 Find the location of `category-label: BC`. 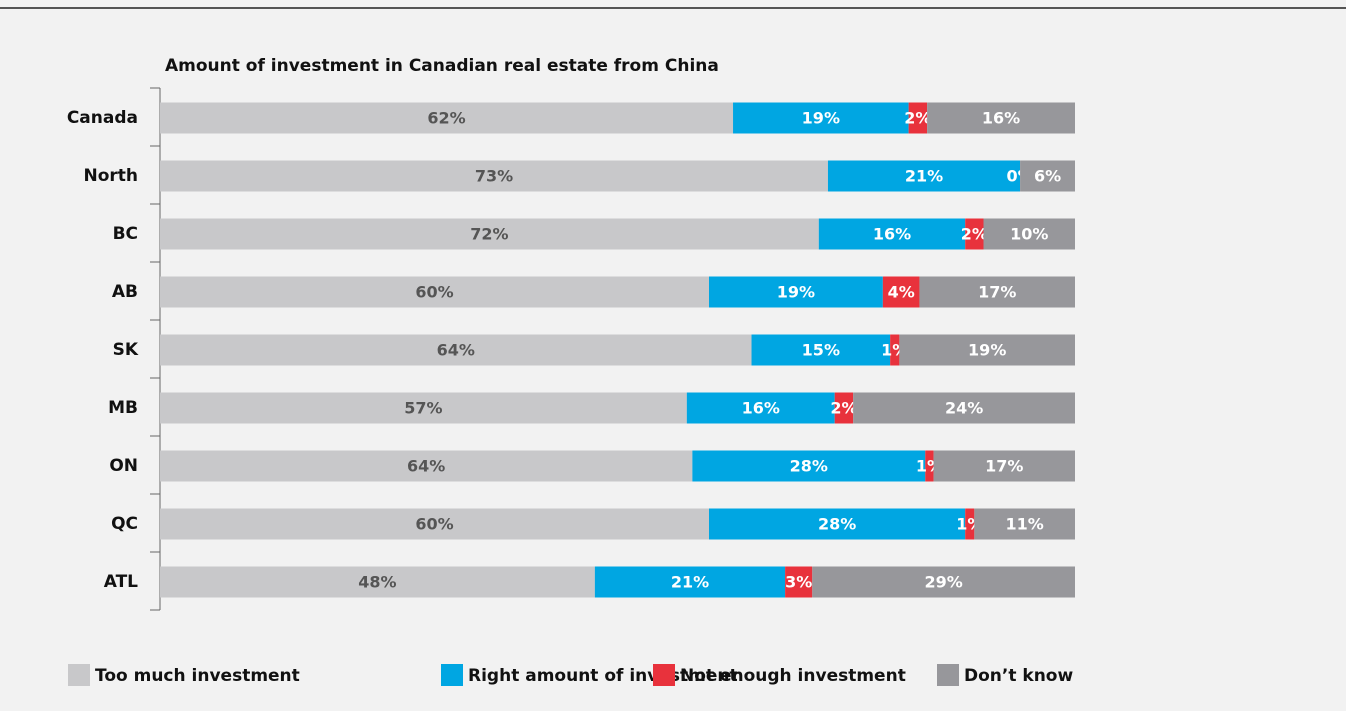

category-label: BC is located at coordinates (125, 234).